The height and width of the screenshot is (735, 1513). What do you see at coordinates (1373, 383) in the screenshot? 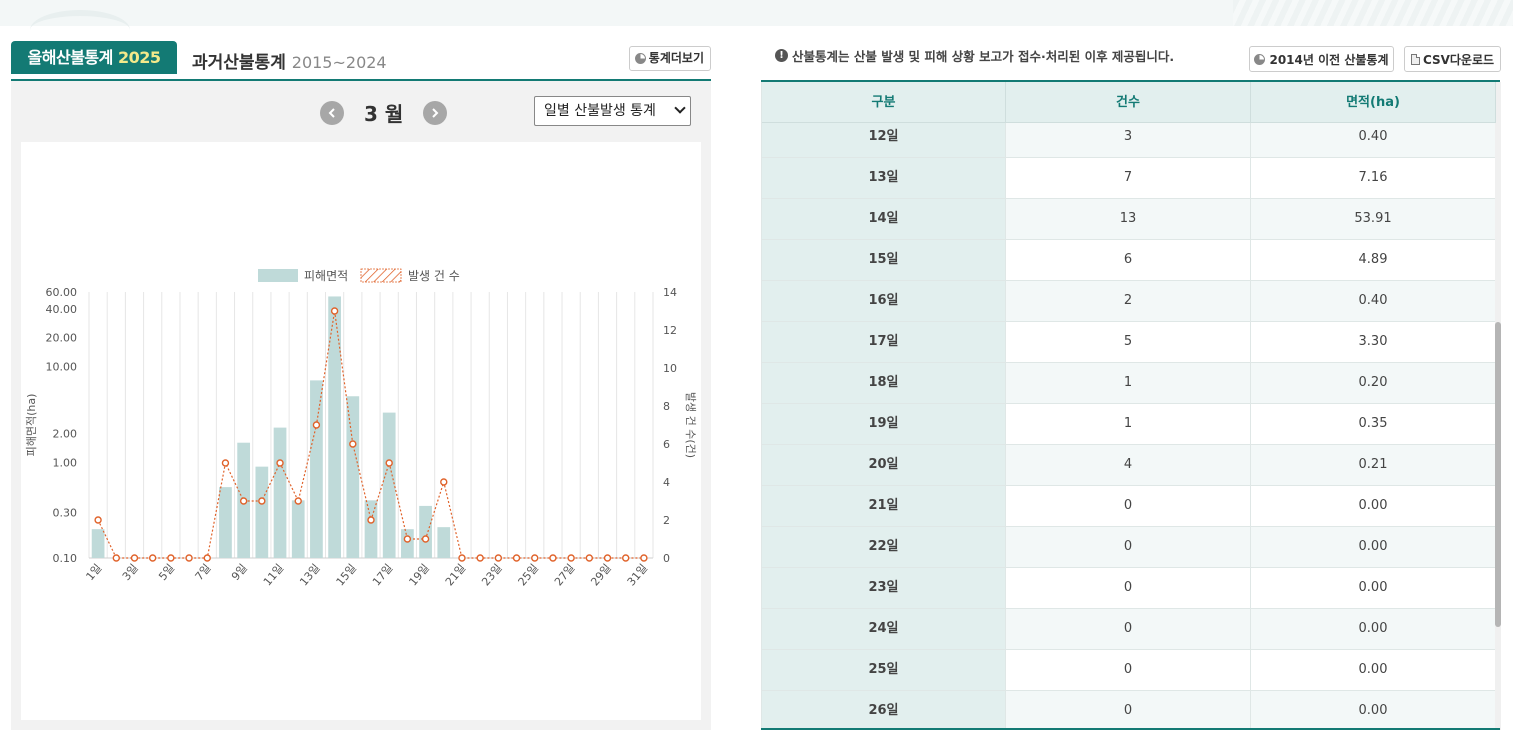
I see `row-area: 0.20` at bounding box center [1373, 383].